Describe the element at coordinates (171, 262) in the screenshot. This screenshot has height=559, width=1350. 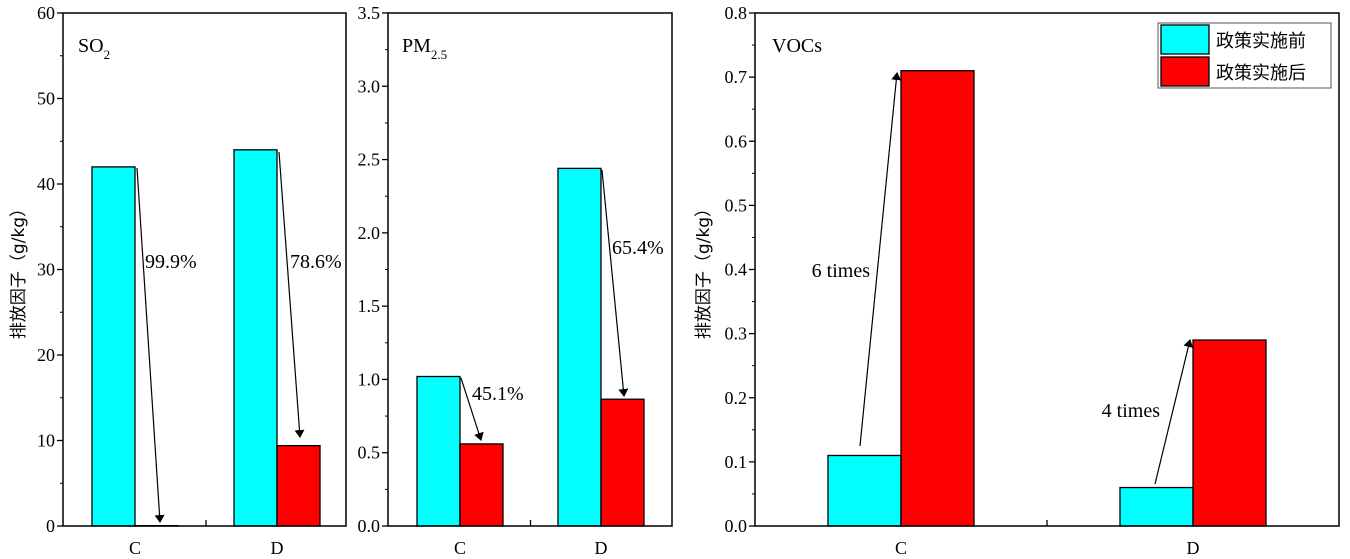
I see `annotation-label: 99.9%` at that location.